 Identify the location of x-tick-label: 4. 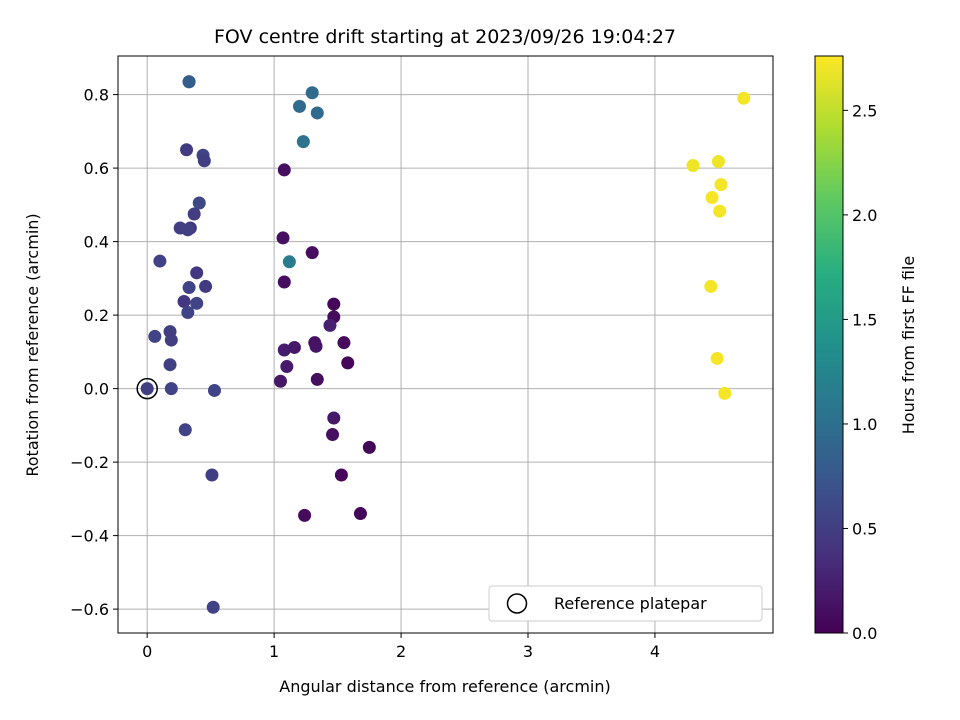
(655, 651).